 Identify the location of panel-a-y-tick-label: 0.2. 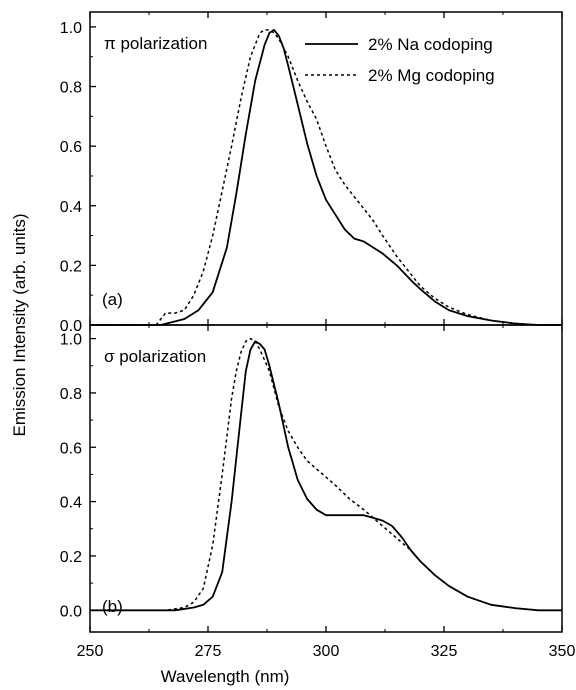
(71, 266).